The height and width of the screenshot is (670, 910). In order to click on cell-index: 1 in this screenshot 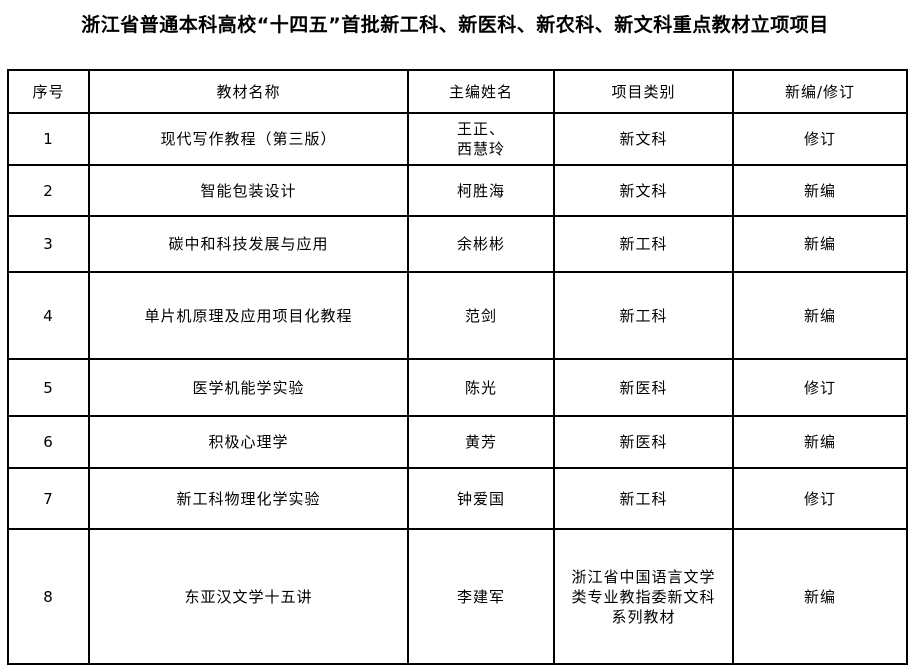, I will do `click(48, 139)`.